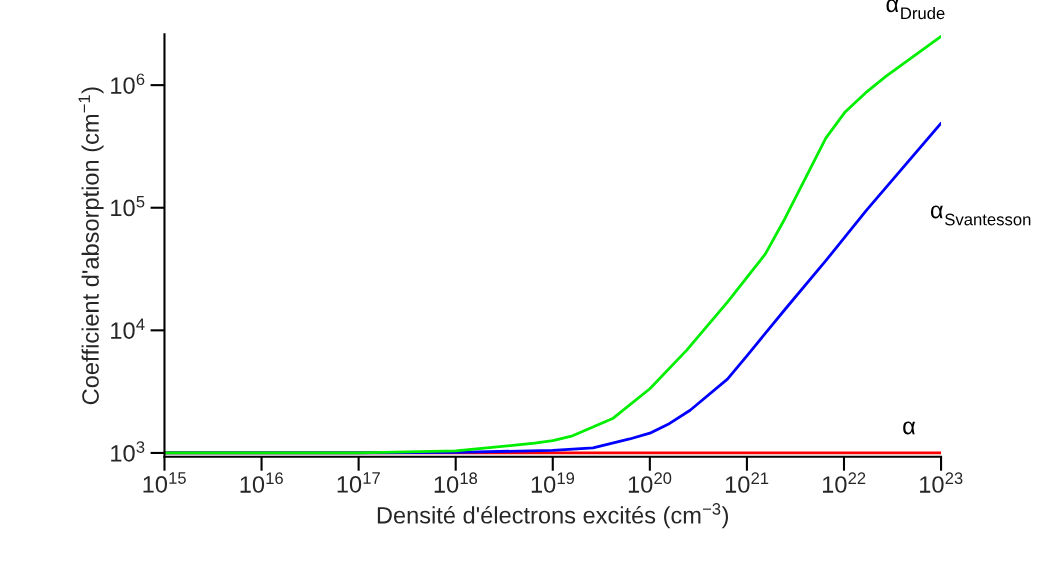 Image resolution: width=1041 pixels, height=571 pixels. Describe the element at coordinates (941, 482) in the screenshot. I see `x-tick-label: 10$^{23}$` at that location.